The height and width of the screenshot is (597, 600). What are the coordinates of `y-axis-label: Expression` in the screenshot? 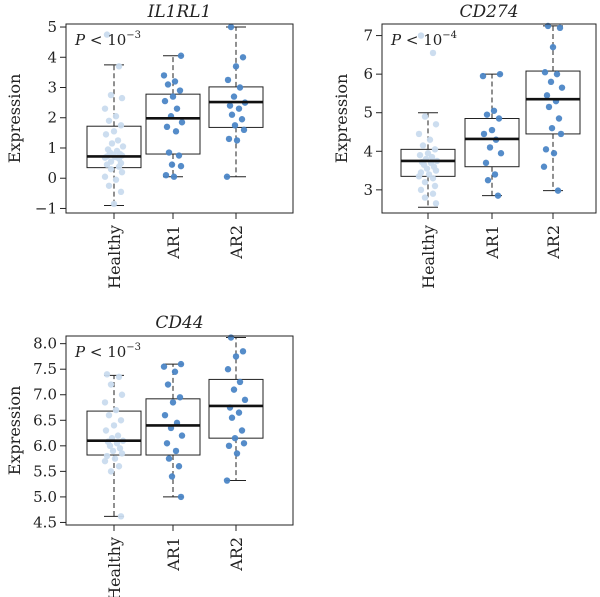 It's located at (14, 431).